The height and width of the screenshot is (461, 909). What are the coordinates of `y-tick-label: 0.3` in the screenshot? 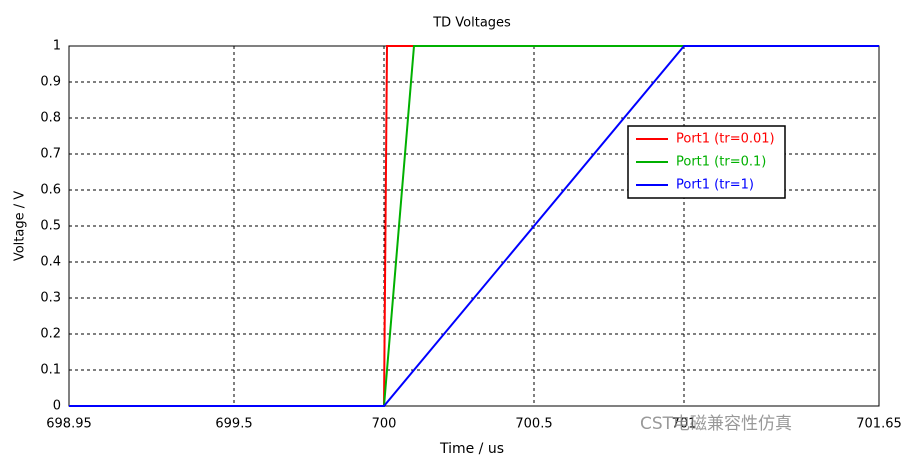 It's located at (50, 298).